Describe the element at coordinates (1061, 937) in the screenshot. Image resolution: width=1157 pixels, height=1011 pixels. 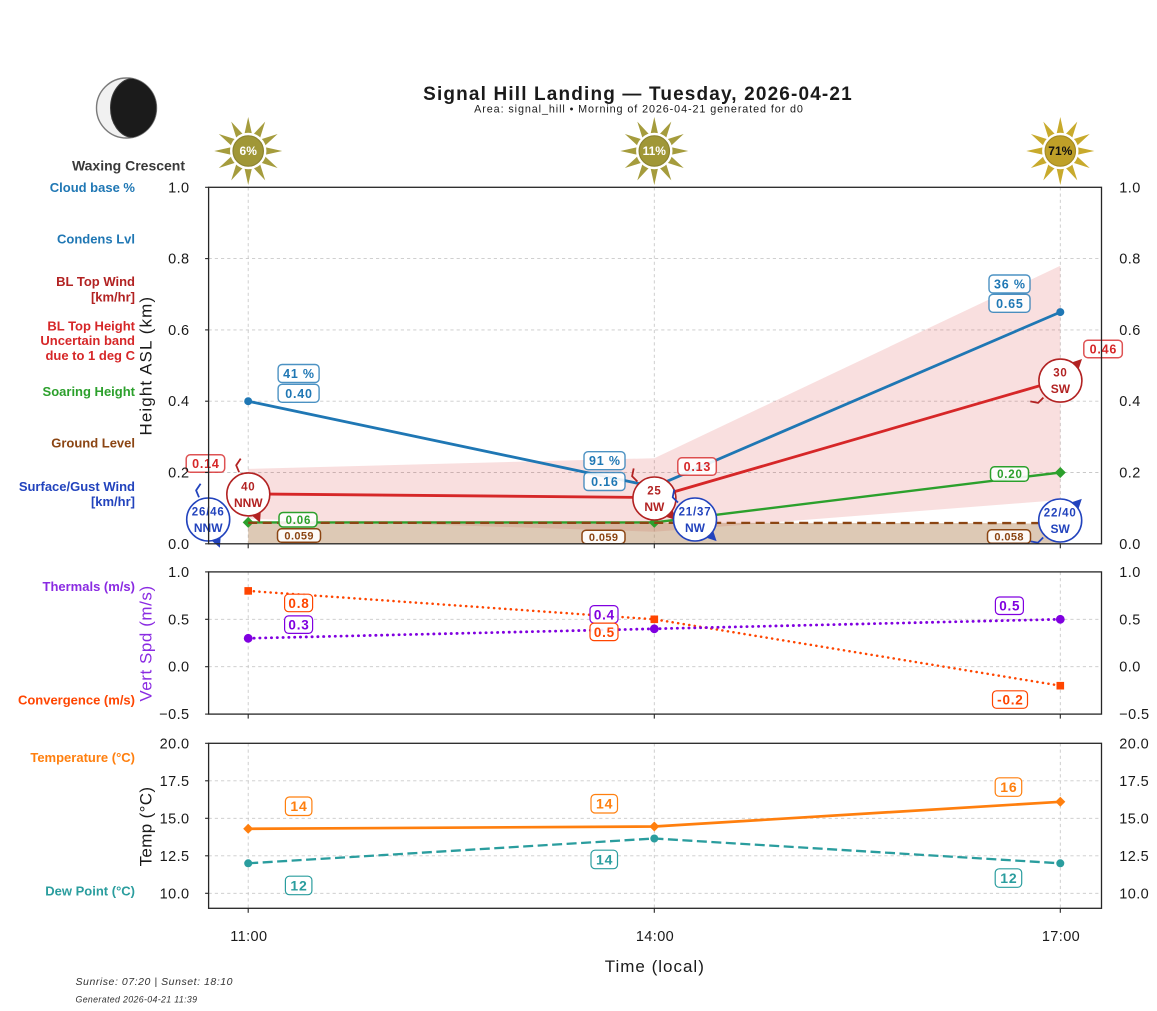
I see `svg-text: 17:00` at that location.